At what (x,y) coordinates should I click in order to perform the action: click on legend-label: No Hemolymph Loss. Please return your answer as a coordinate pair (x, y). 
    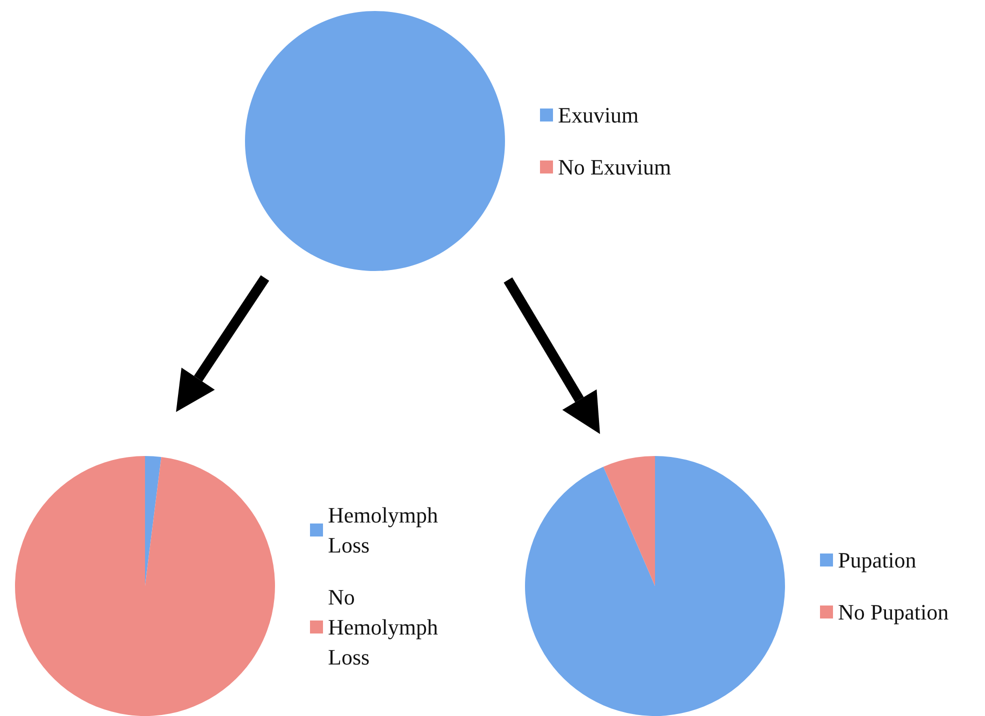
    Looking at the image, I should click on (386, 627).